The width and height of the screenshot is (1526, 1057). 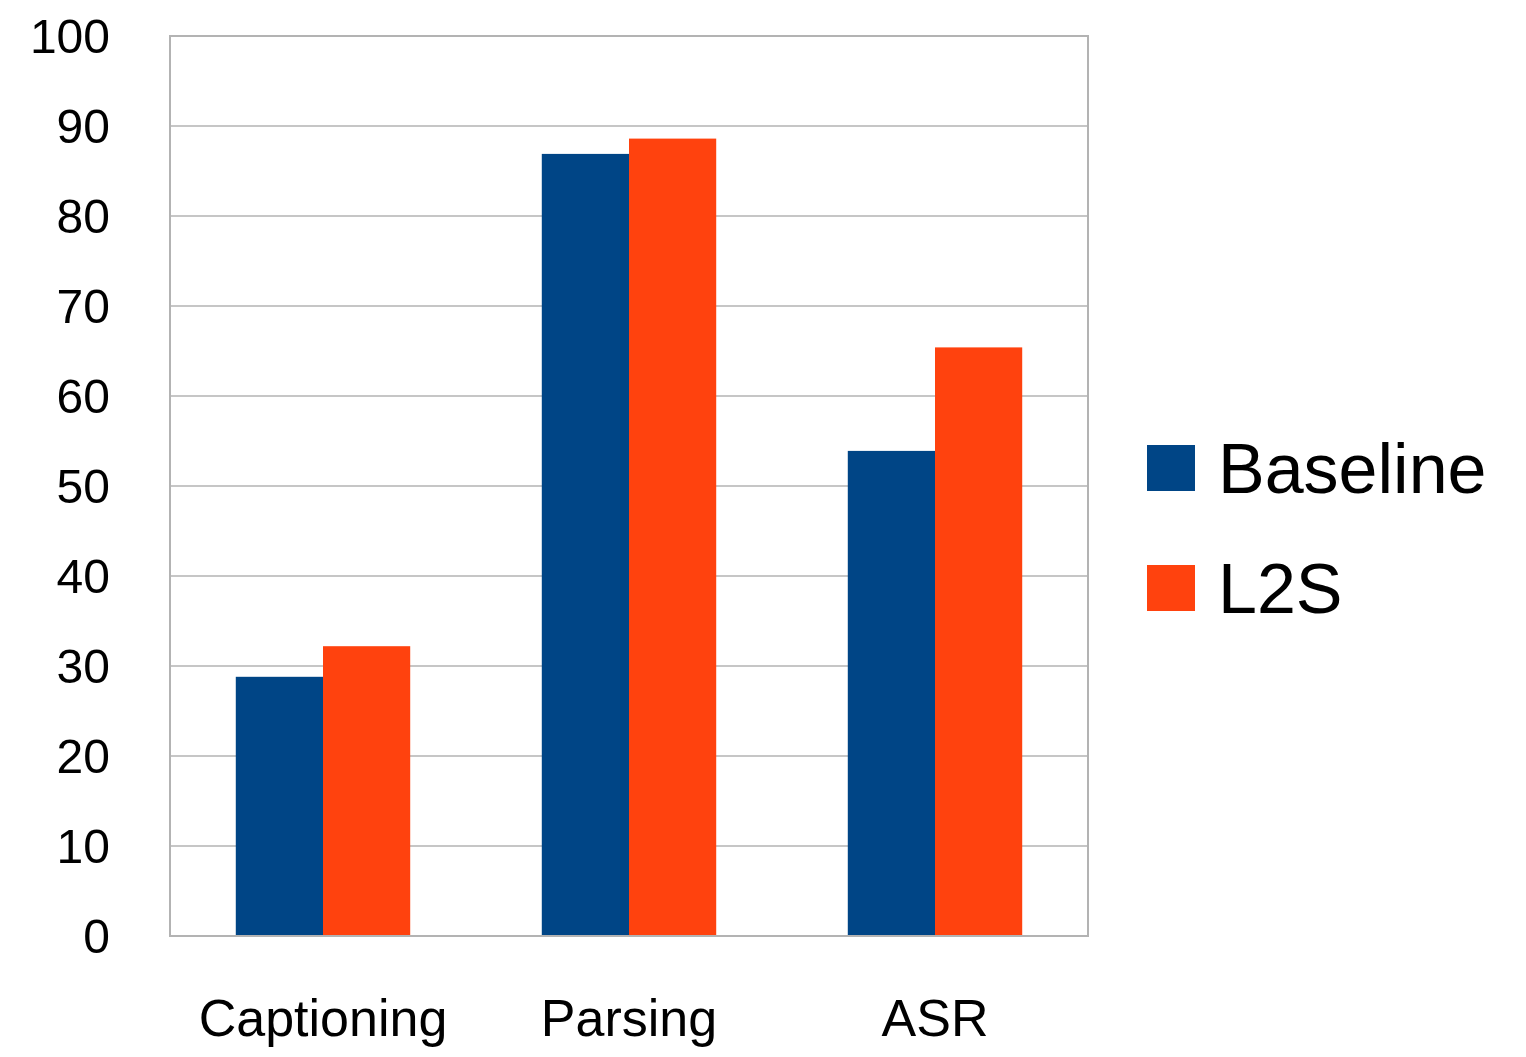 I want to click on y-tick-label: 70, so click(x=83, y=306).